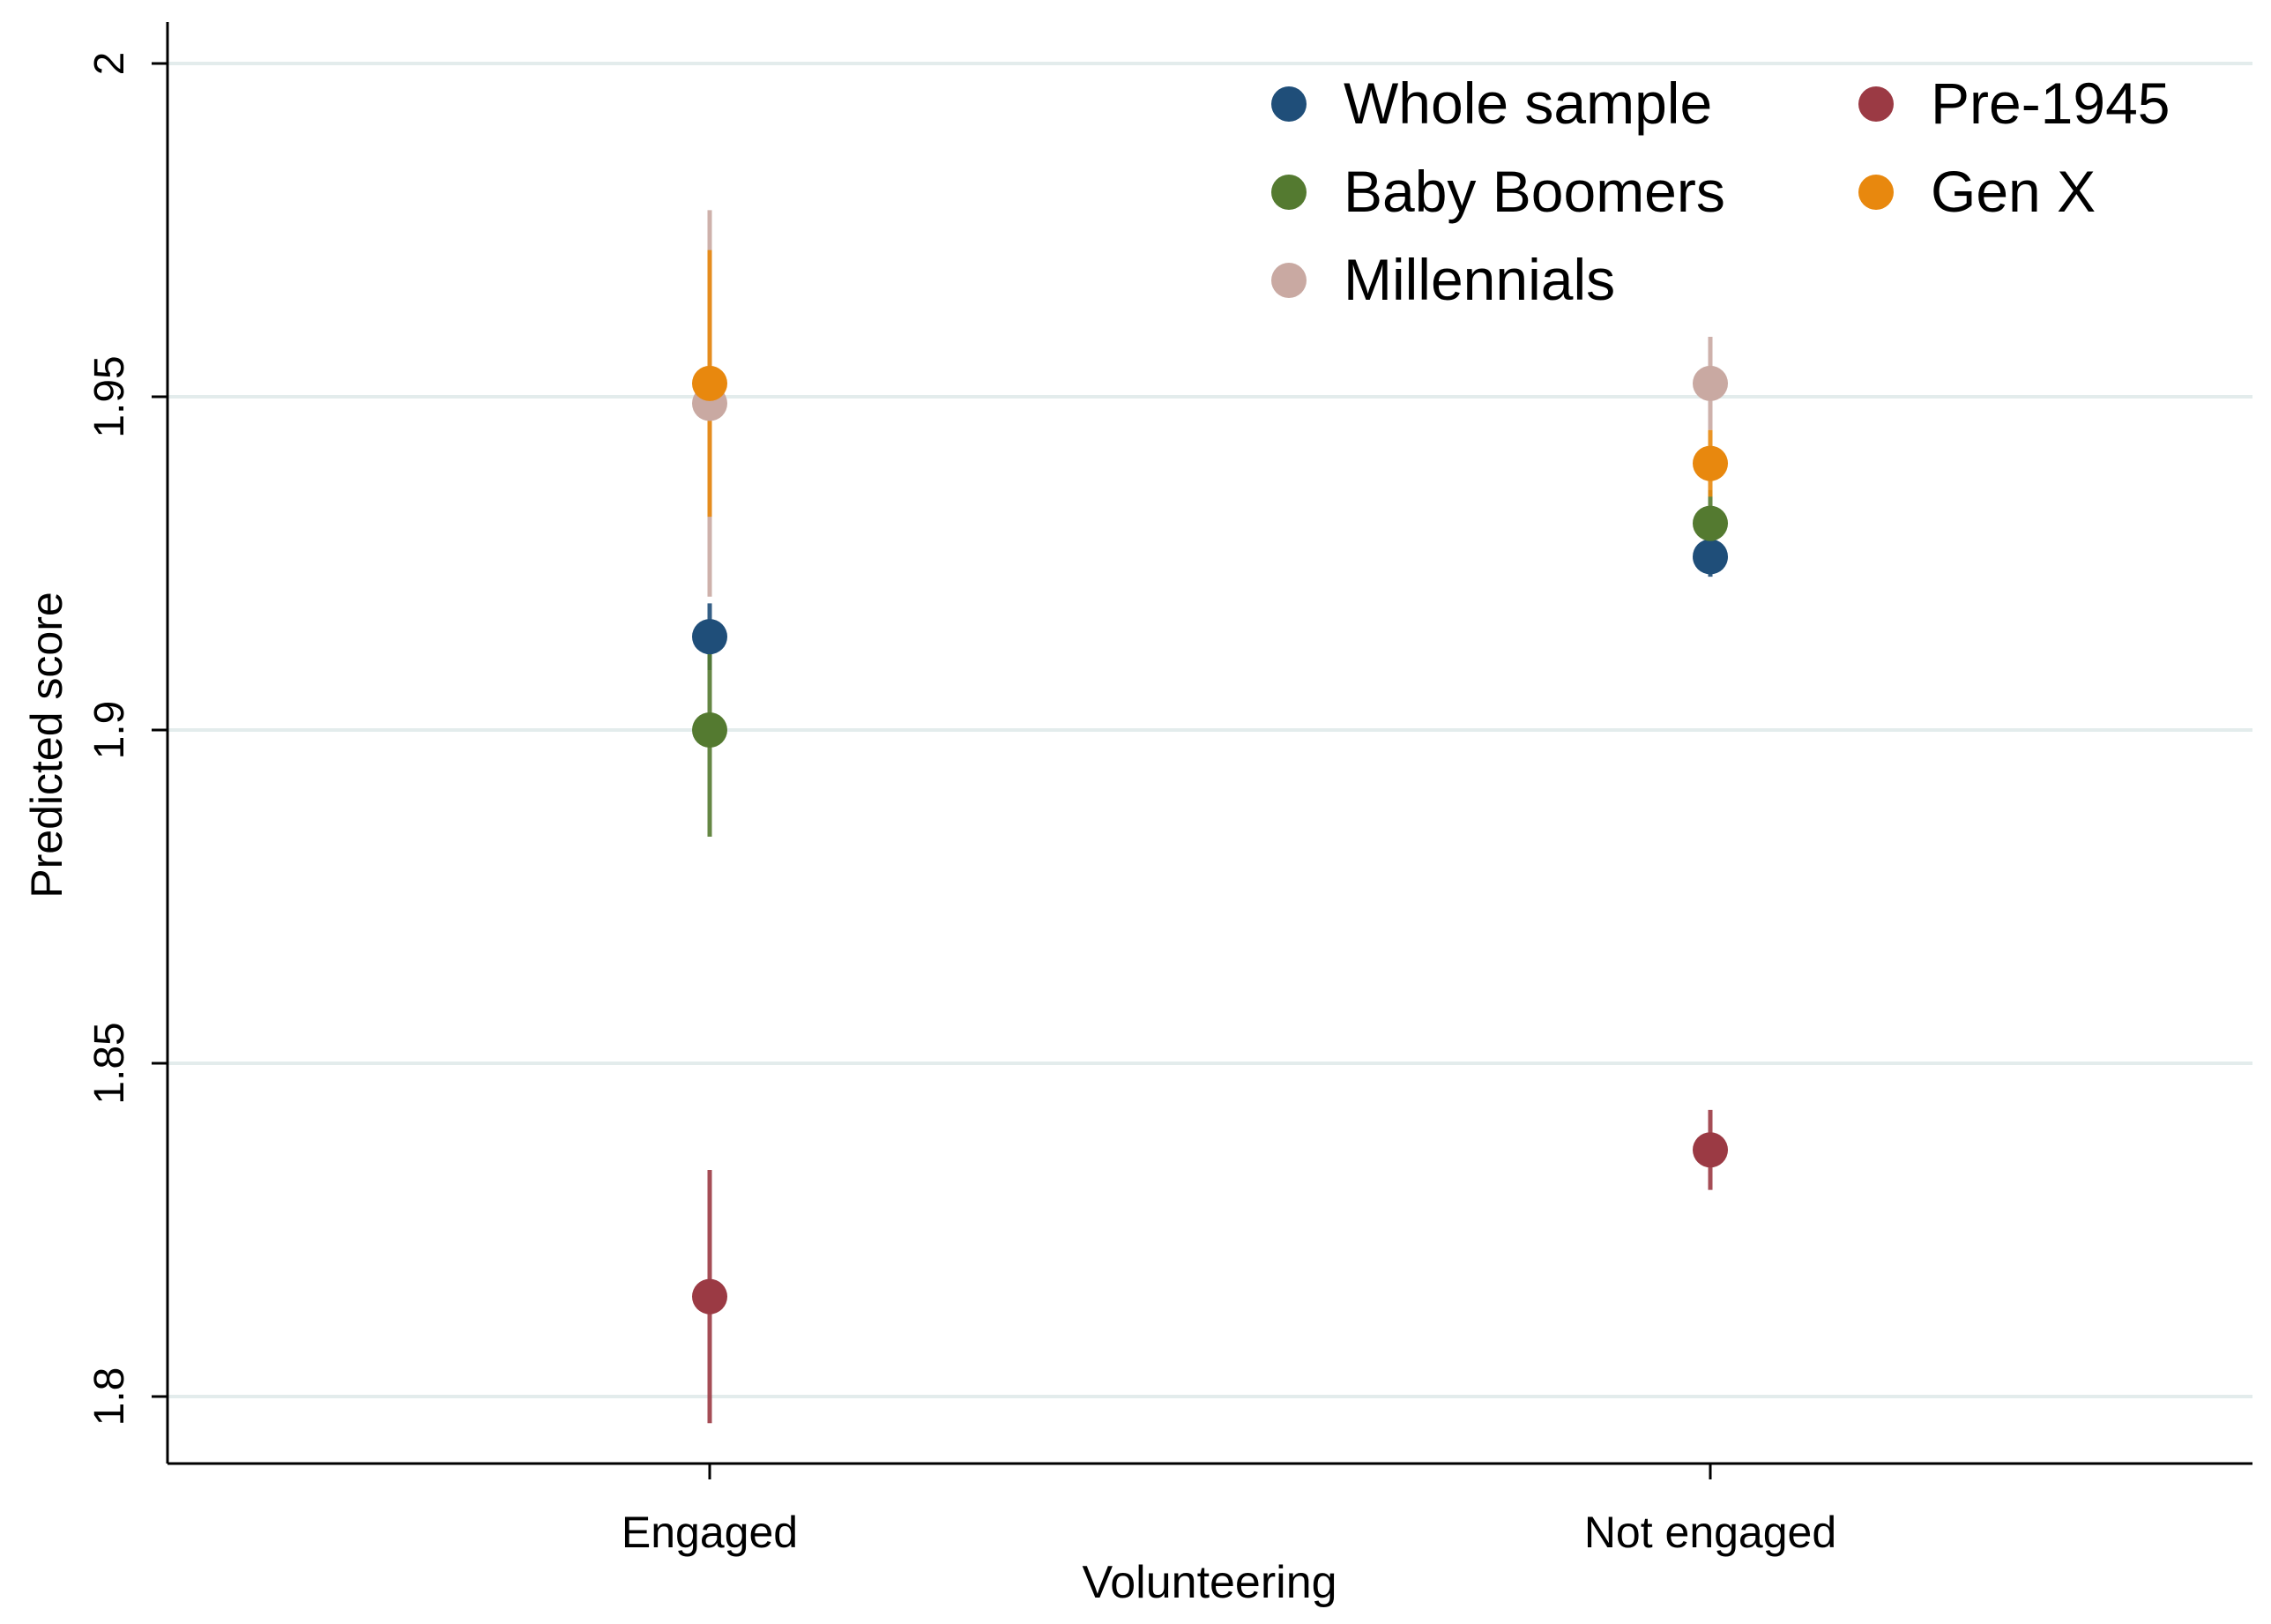  Describe the element at coordinates (2014, 191) in the screenshot. I see `legend-label-gen-x: Gen X` at that location.